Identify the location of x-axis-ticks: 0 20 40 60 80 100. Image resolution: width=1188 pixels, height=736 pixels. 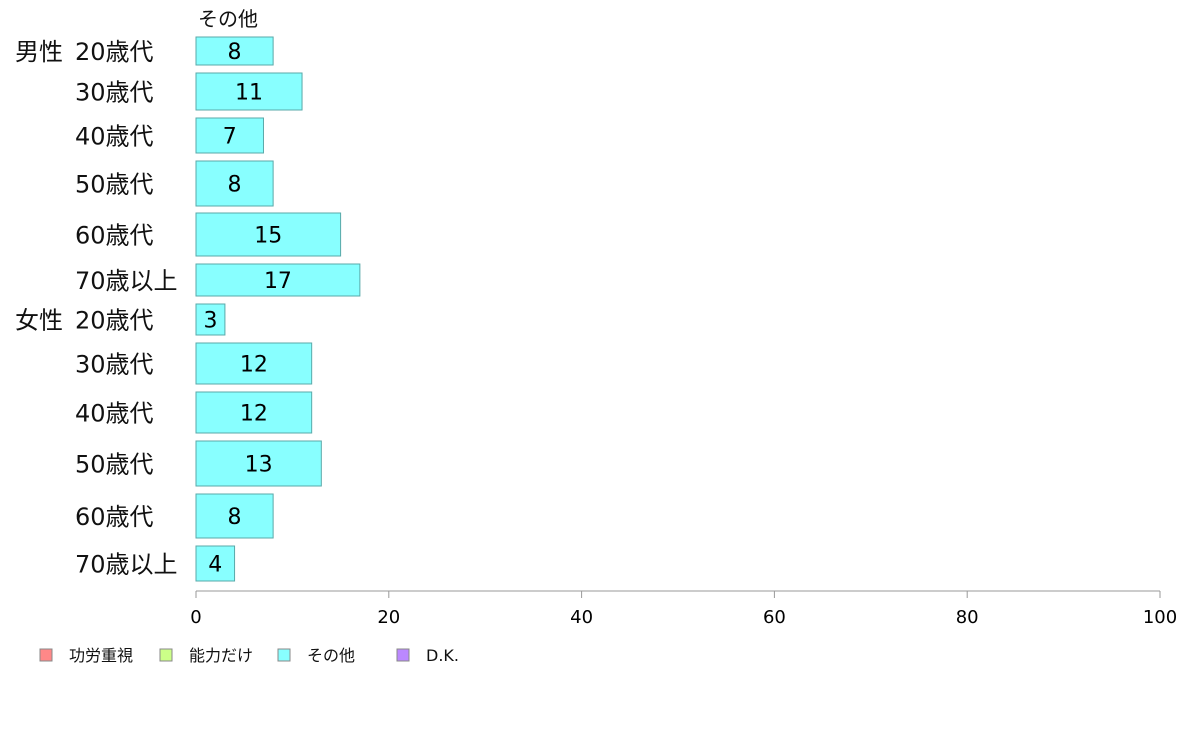
(683, 609).